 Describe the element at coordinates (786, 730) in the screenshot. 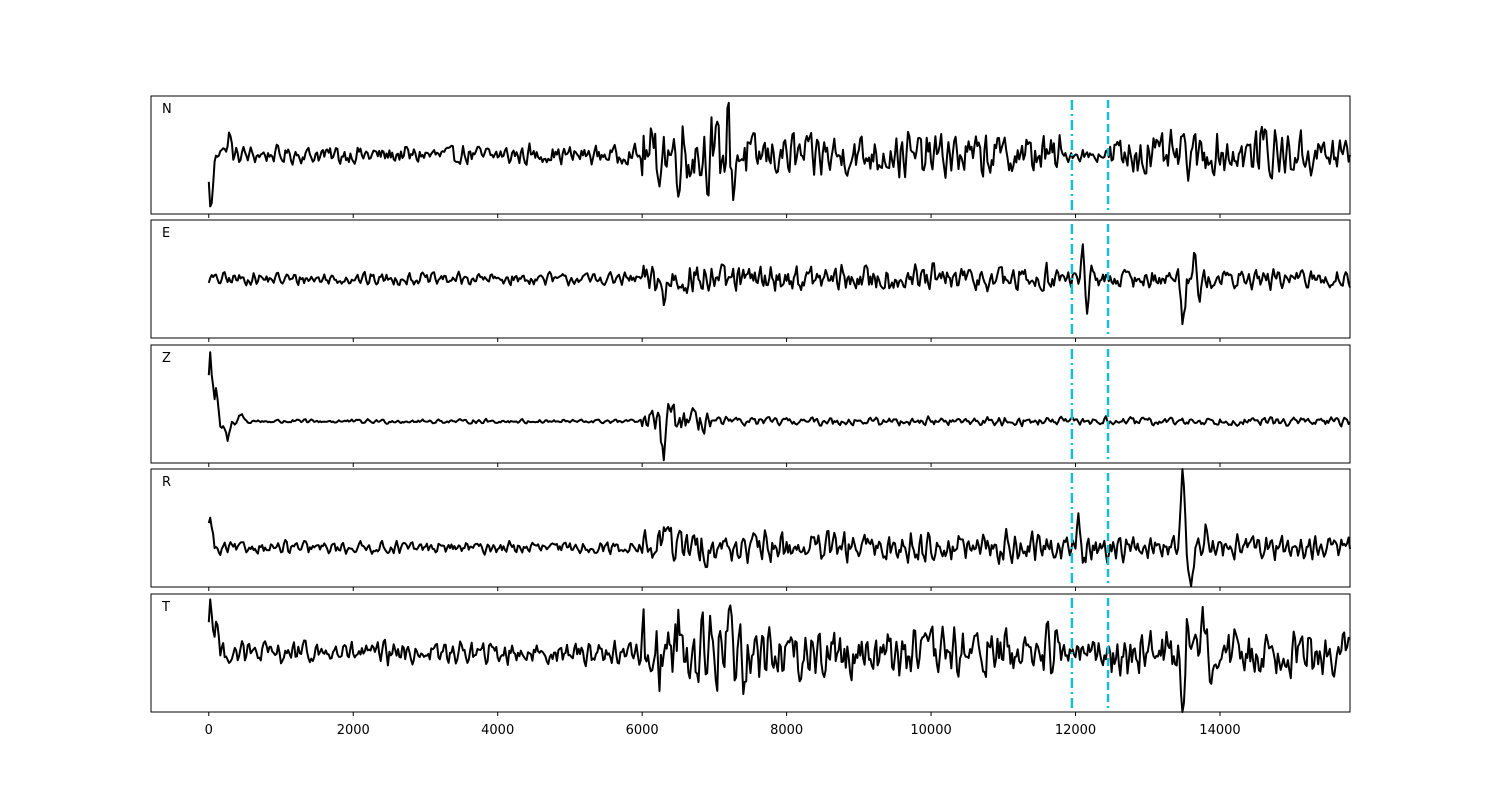

I see `x-tick-label: 8000` at that location.